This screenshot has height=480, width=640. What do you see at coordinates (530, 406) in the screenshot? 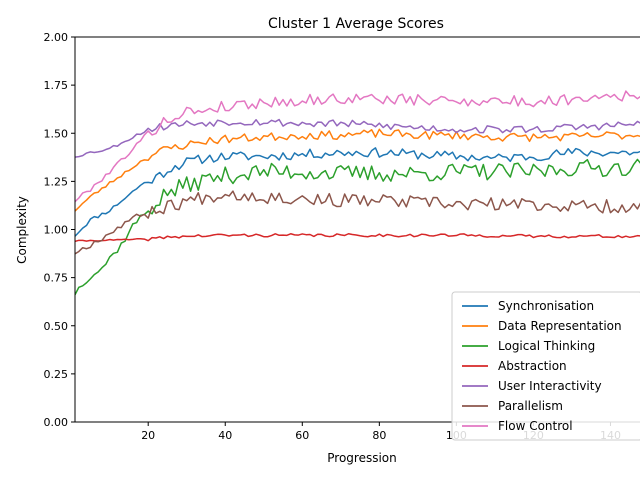
I see `legend-label: Parallelism` at bounding box center [530, 406].